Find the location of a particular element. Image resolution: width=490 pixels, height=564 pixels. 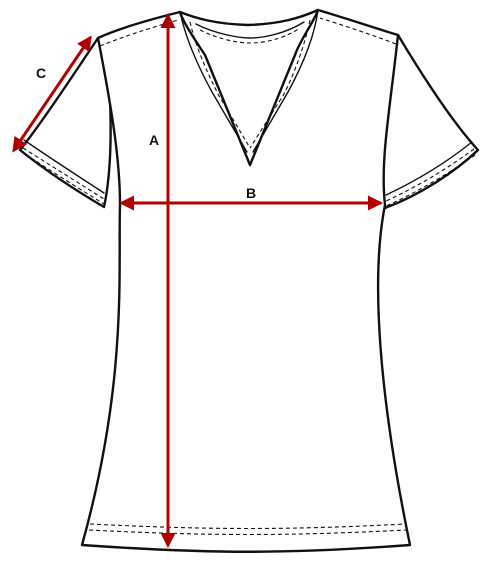

collar-back-band is located at coordinates (250, 30).